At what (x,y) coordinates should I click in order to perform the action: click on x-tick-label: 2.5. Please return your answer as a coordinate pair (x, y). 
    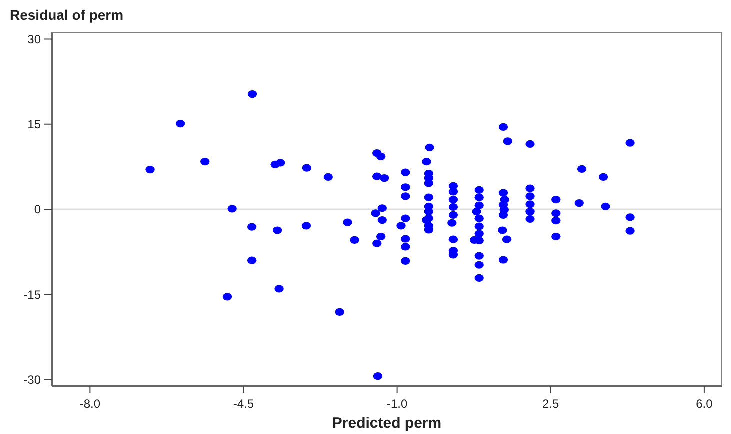
    Looking at the image, I should click on (551, 404).